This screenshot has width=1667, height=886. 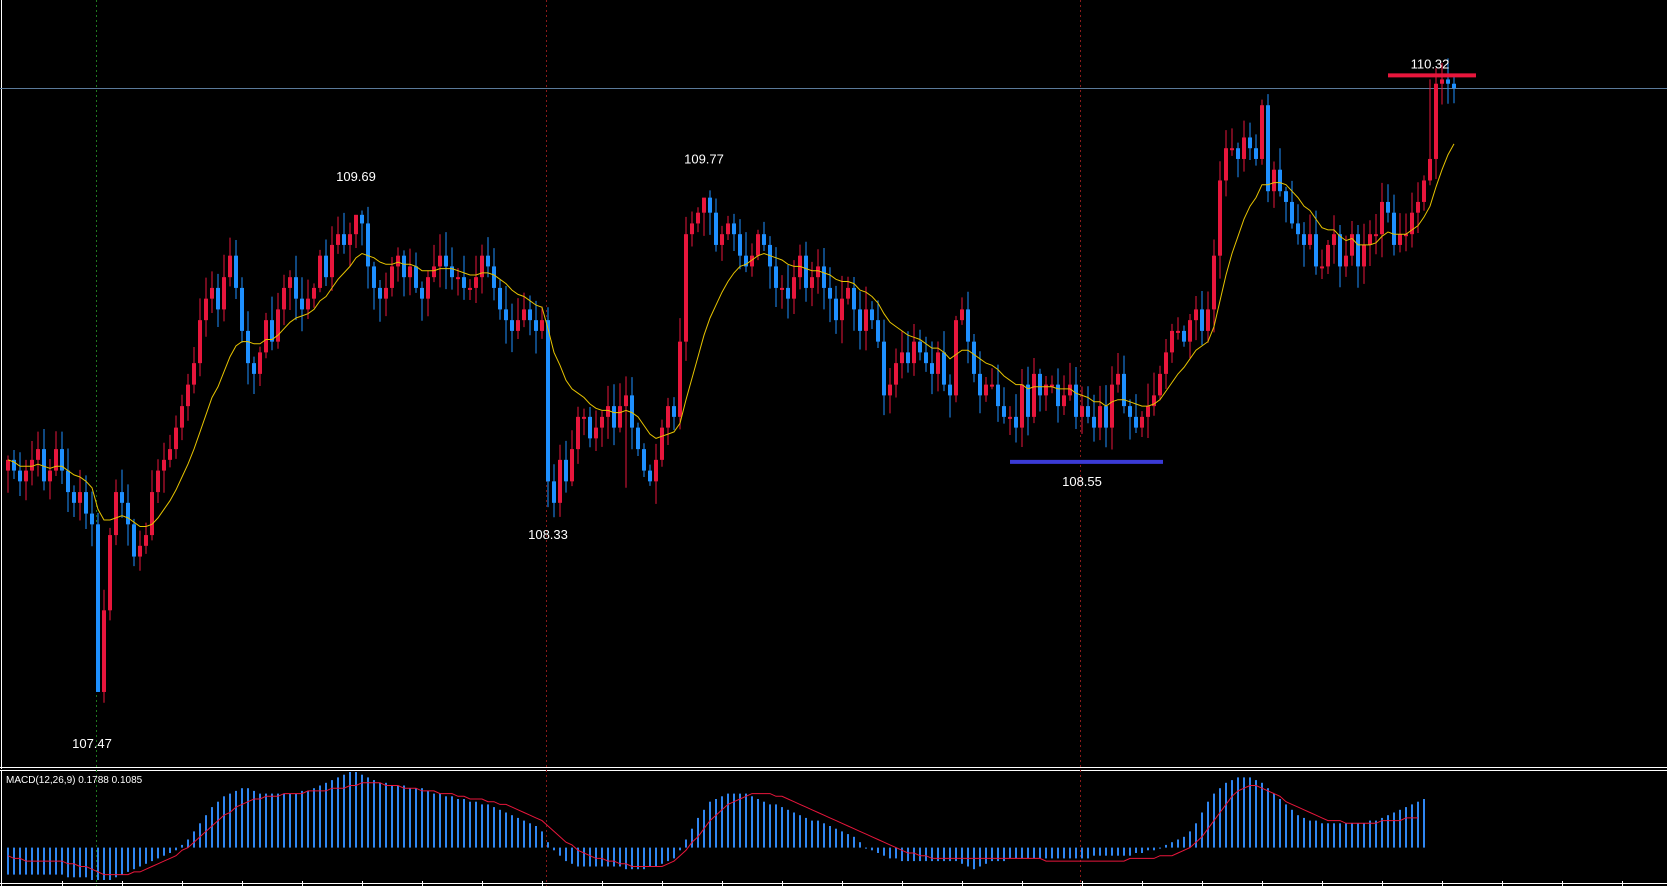 What do you see at coordinates (1082, 481) in the screenshot?
I see `price-label-range-low: 108.55` at bounding box center [1082, 481].